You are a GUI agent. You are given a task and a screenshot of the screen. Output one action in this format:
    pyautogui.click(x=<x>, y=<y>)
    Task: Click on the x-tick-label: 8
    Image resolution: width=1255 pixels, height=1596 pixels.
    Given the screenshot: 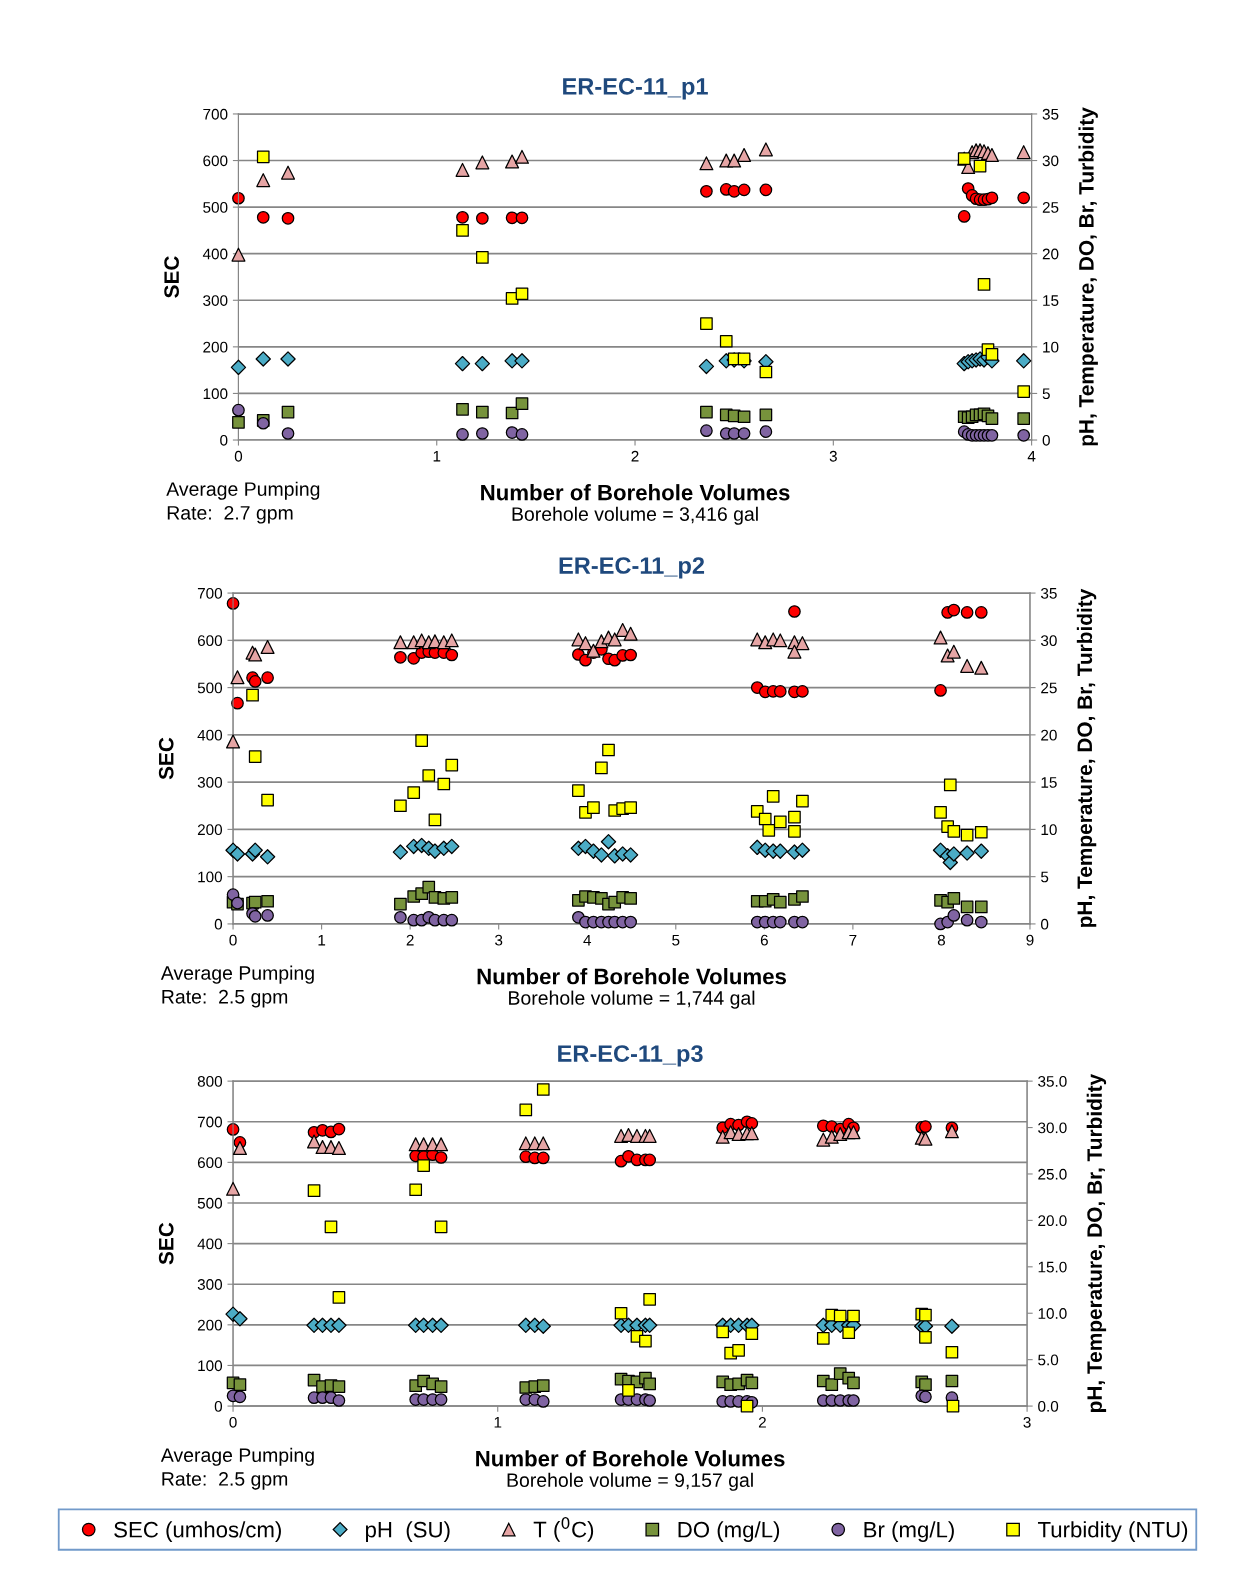 What is the action you would take?
    pyautogui.click(x=941, y=940)
    